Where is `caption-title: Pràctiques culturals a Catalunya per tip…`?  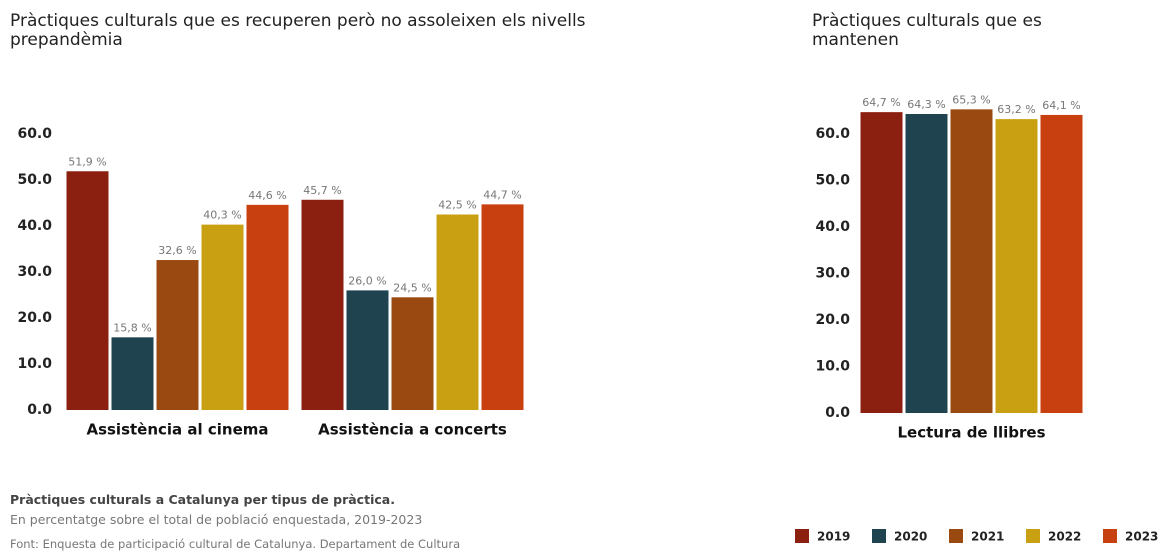
caption-title: Pràctiques culturals a Catalunya per tip… is located at coordinates (202, 499).